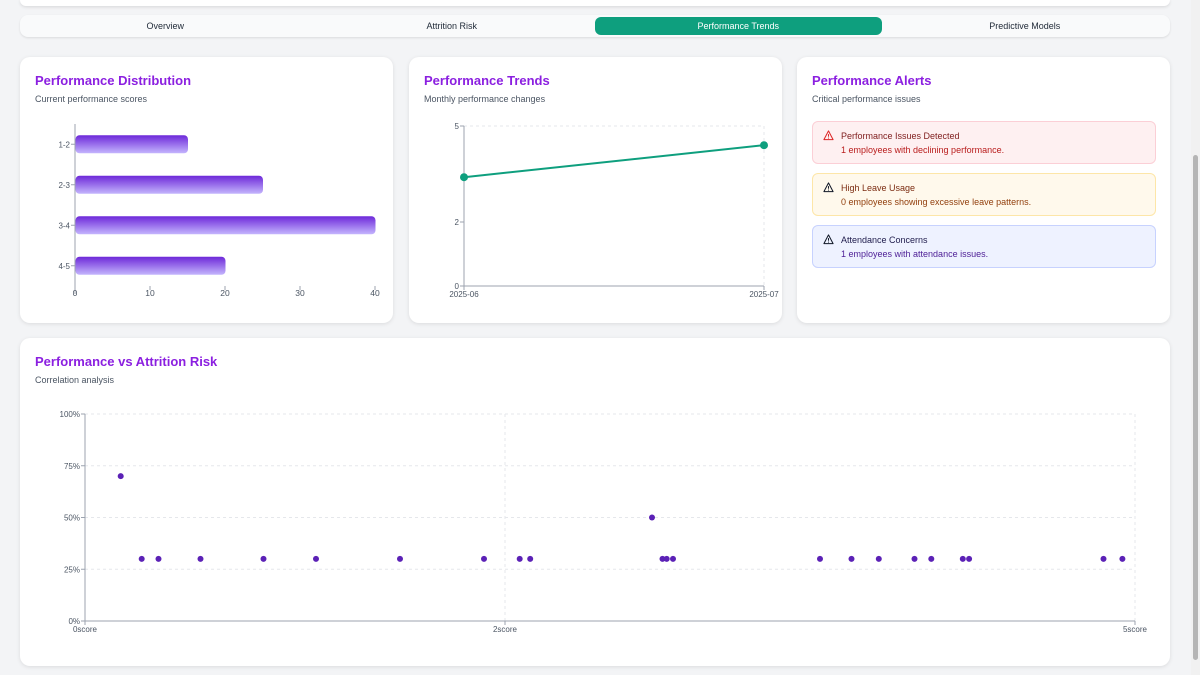 The width and height of the screenshot is (1200, 675). I want to click on alert-description: 1 employees with declining performance., so click(923, 150).